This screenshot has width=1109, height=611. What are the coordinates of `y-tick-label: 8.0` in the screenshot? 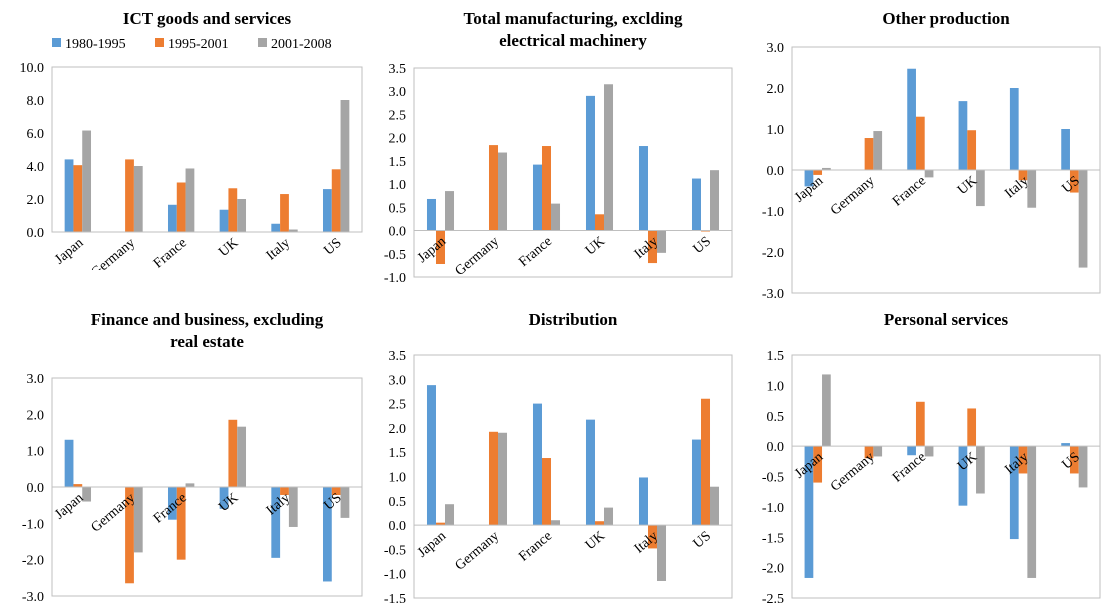 It's located at (36, 101).